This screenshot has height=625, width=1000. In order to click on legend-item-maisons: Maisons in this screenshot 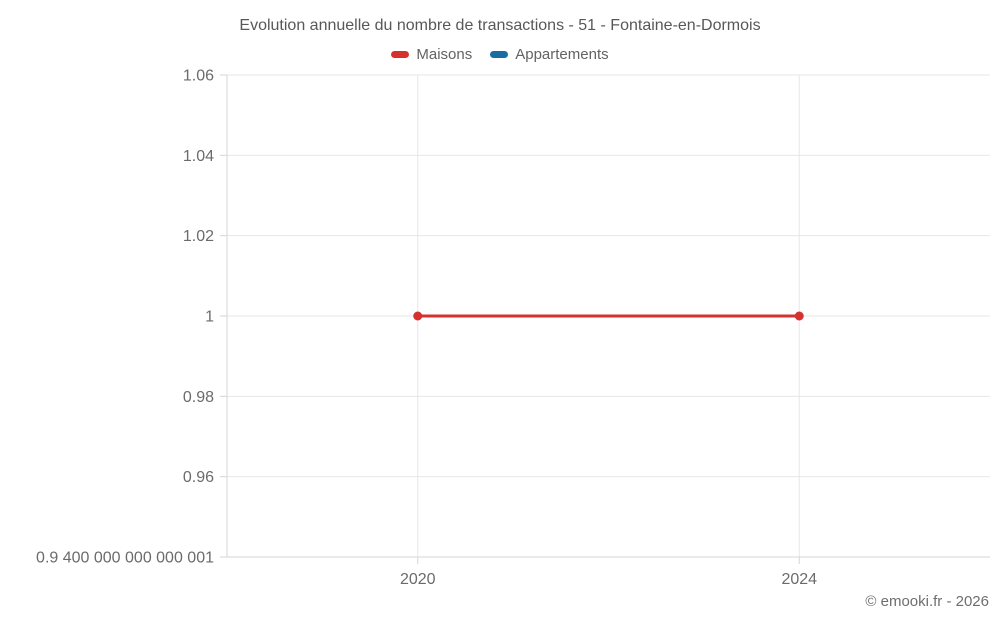, I will do `click(431, 54)`.